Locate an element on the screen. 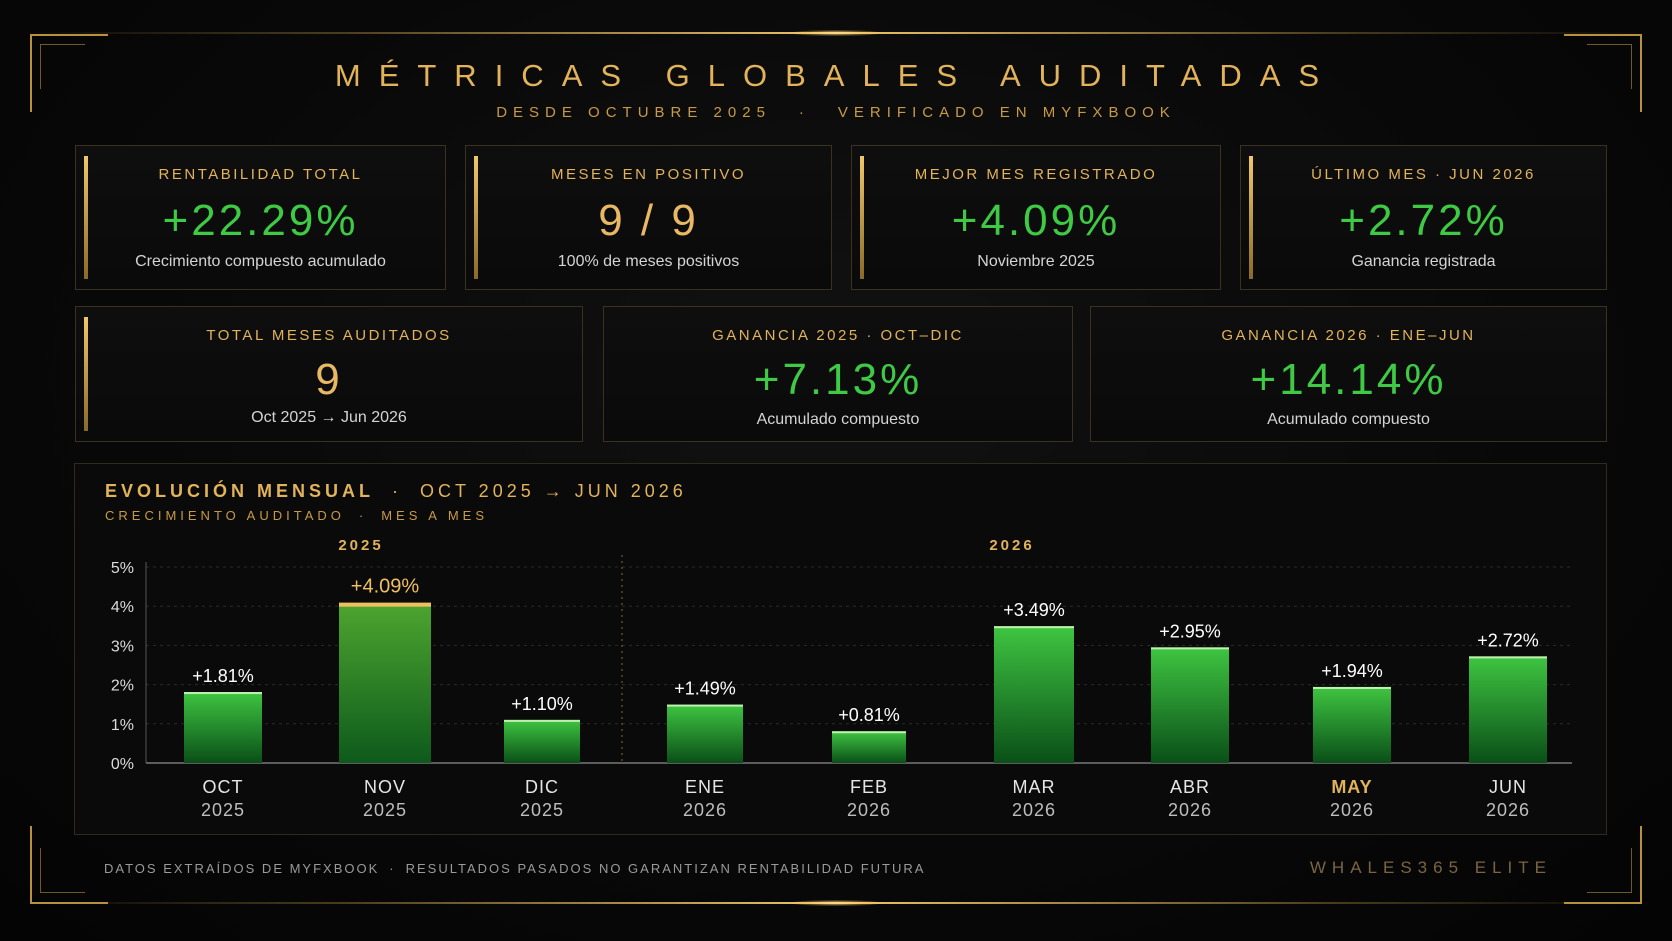 This screenshot has height=941, width=1672. chart-subtitle: CRECIMIENTO AUDITADO · MES A MES is located at coordinates (296, 515).